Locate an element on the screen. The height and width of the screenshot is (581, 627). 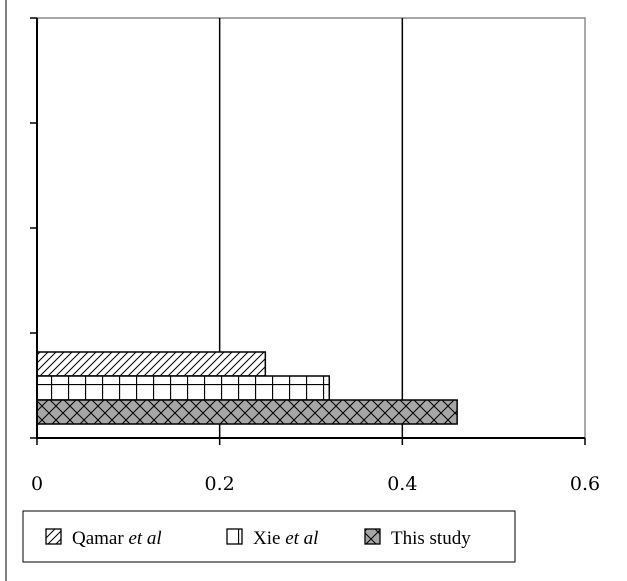
legend-label: Qamar et al is located at coordinates (117, 538).